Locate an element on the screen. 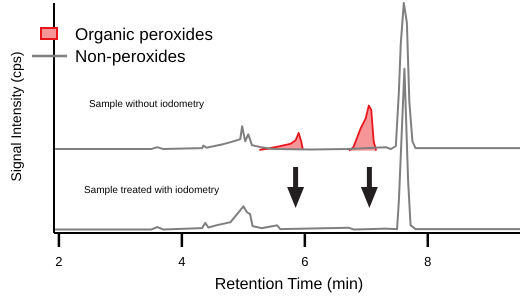 The image size is (520, 296). x-tick-label: 6 is located at coordinates (304, 261).